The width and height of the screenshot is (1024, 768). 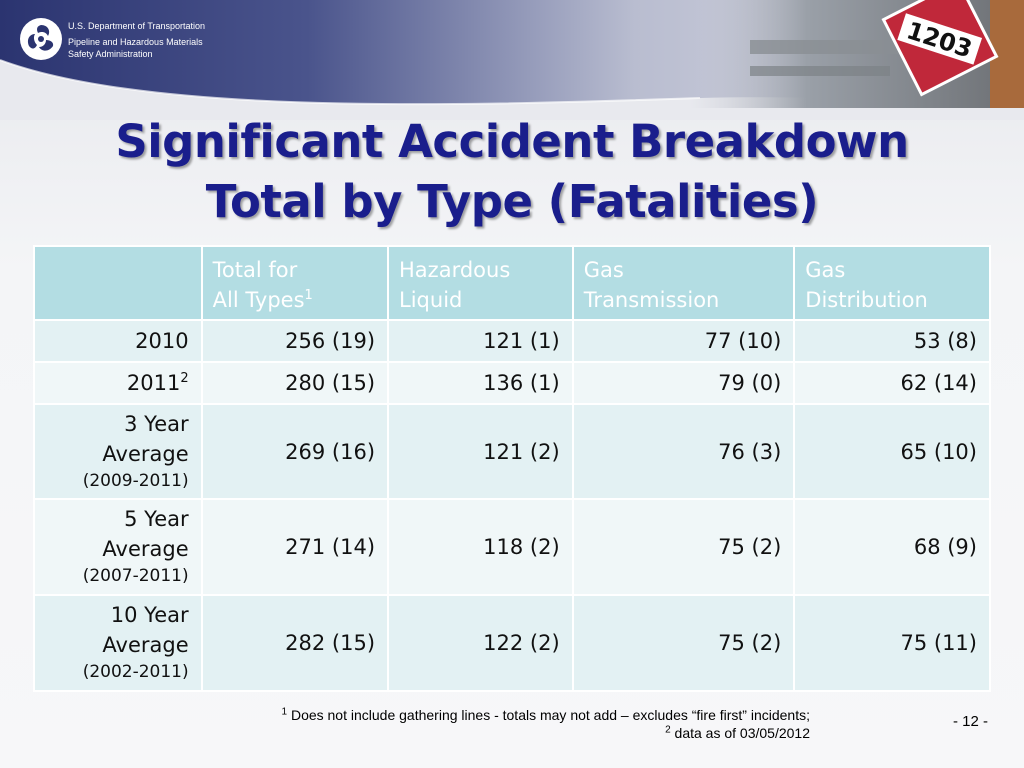 I want to click on row-label-5-year-average: 5 Year Average (2007-2011), so click(x=118, y=547).